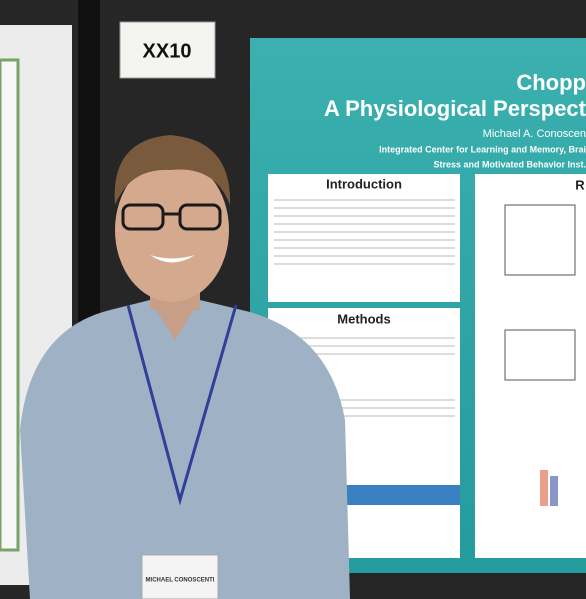 This screenshot has width=586, height=599. I want to click on face, so click(172, 230).